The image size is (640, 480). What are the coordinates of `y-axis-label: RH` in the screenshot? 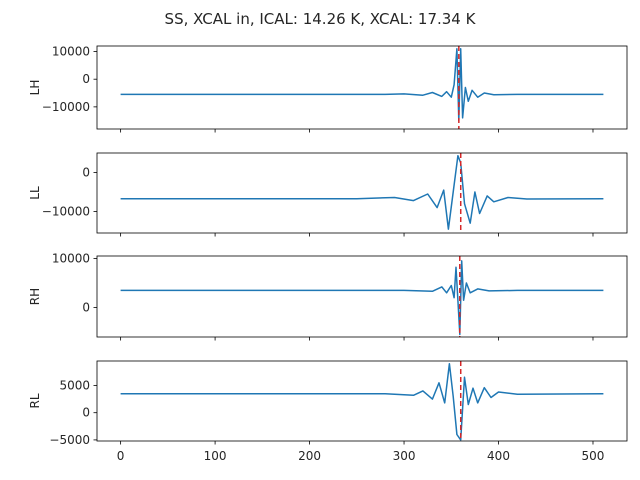 It's located at (35, 296).